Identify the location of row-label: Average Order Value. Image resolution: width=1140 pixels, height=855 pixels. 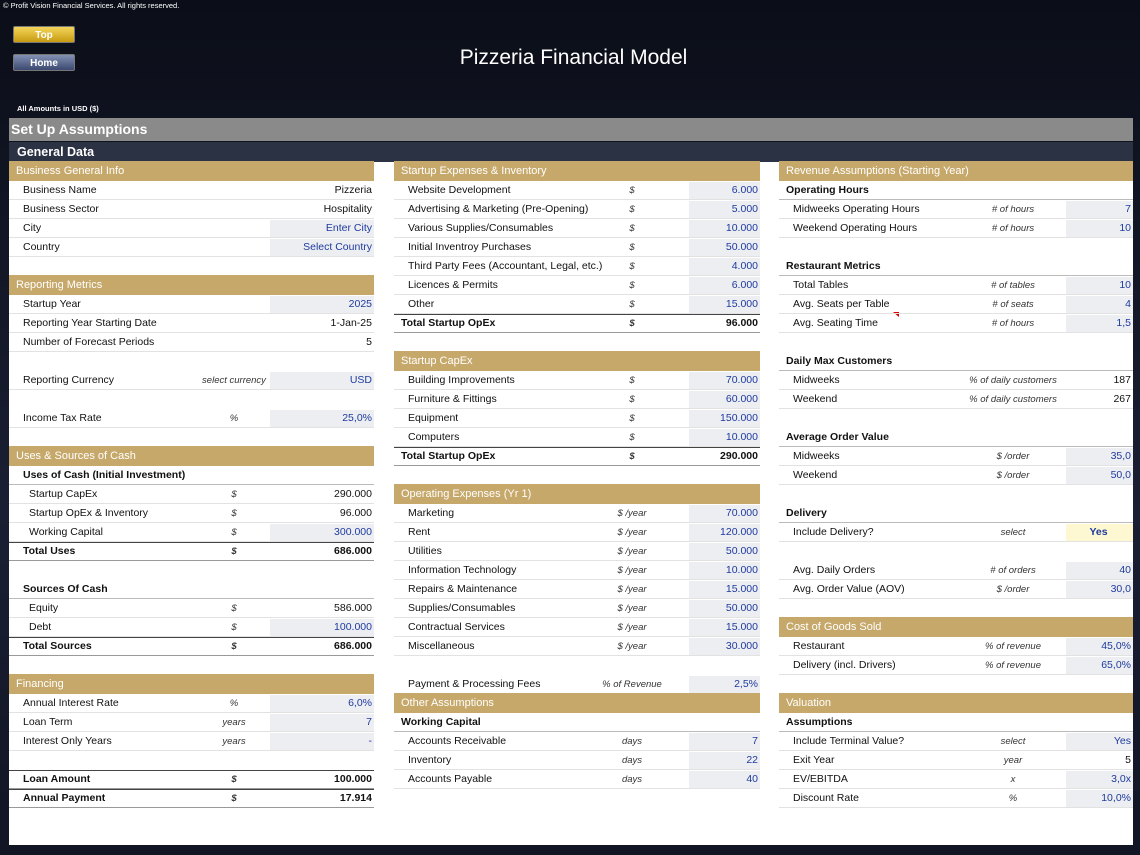
(837, 437).